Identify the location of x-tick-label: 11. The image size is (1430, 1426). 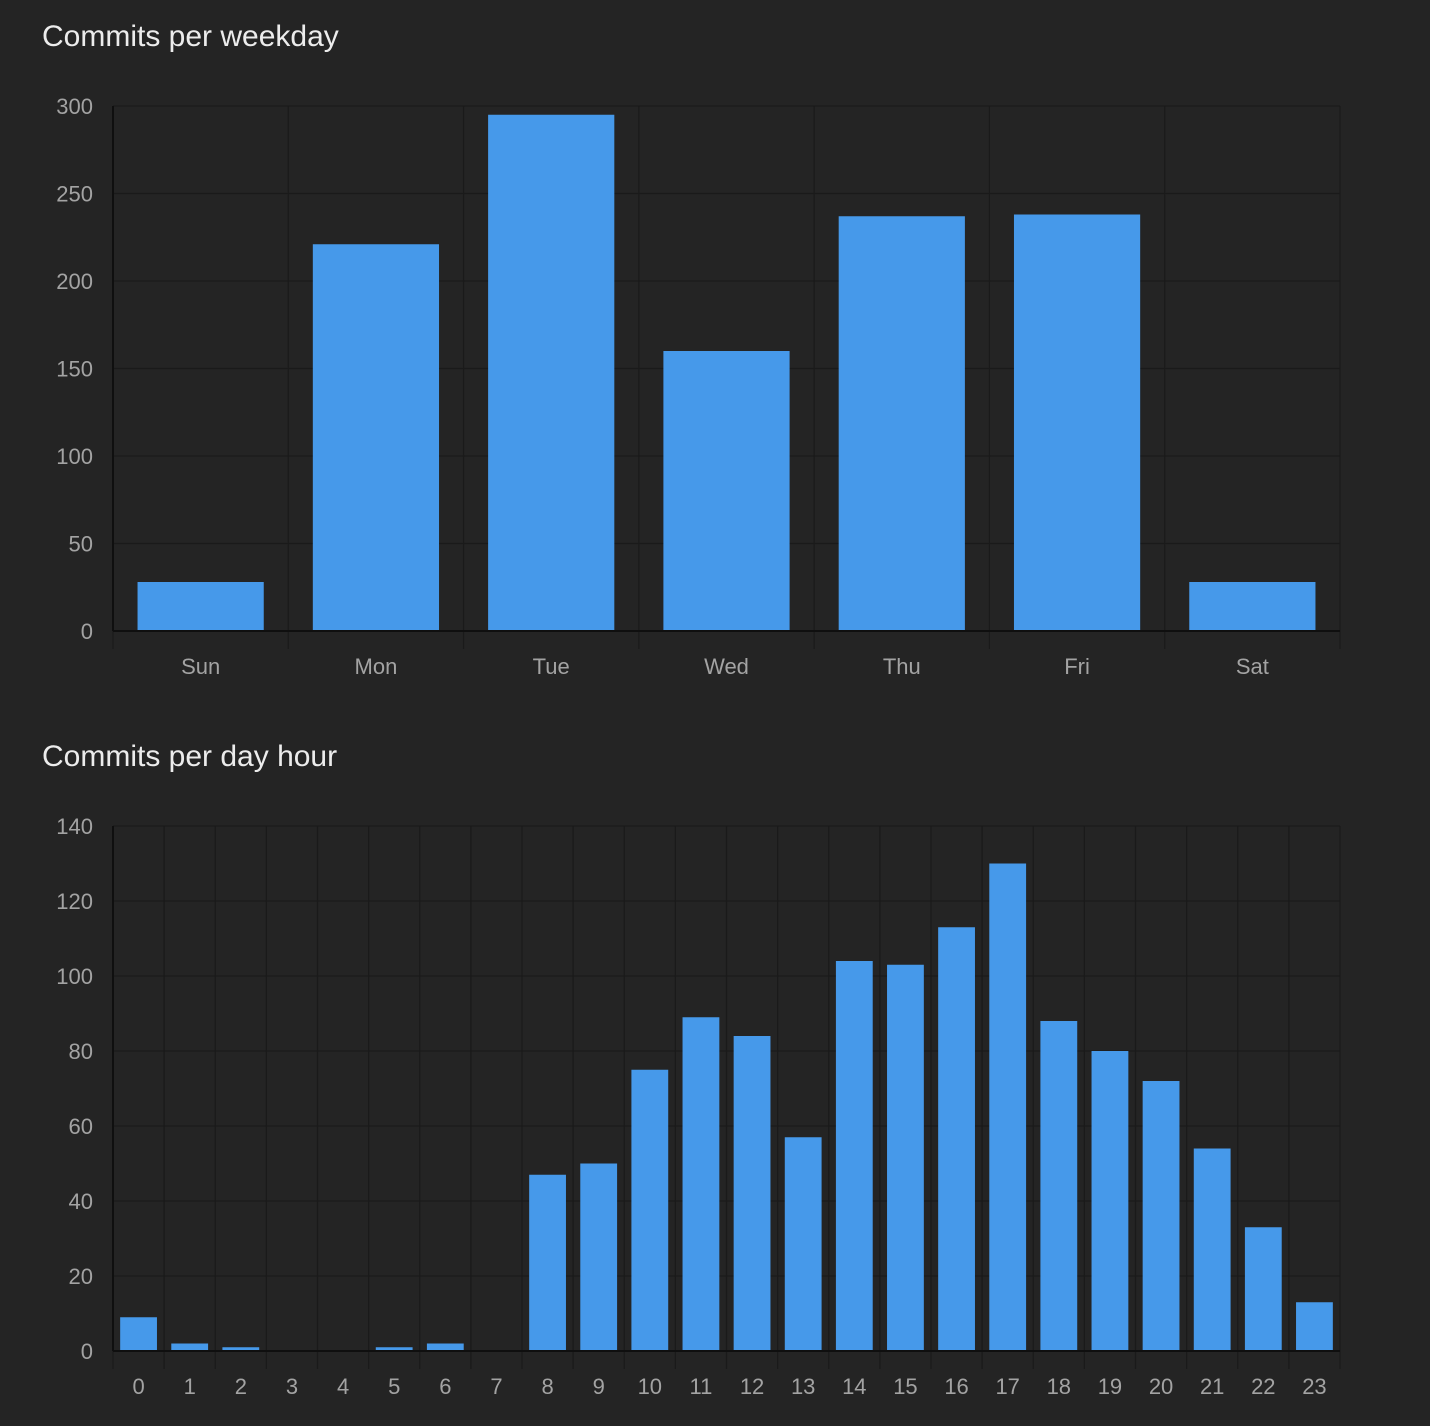
(701, 1386).